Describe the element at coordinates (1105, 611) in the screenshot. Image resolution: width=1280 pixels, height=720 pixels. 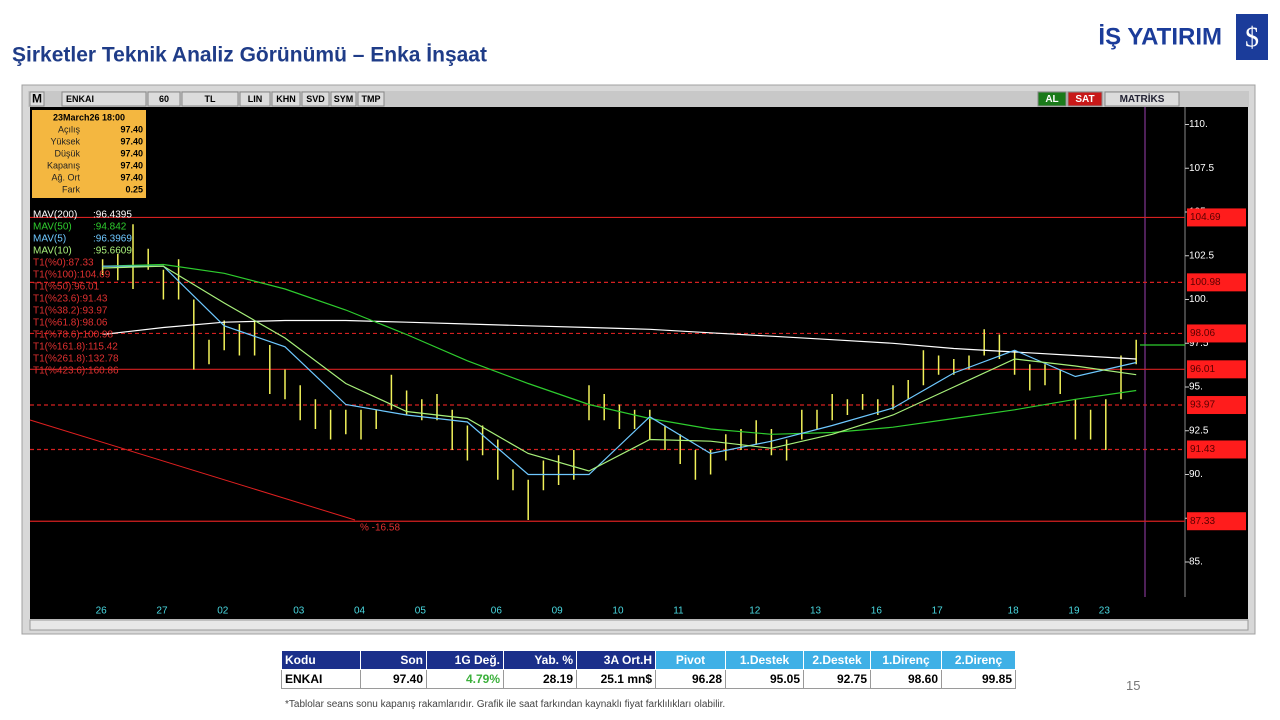
I see `x-tick-label: 23` at that location.